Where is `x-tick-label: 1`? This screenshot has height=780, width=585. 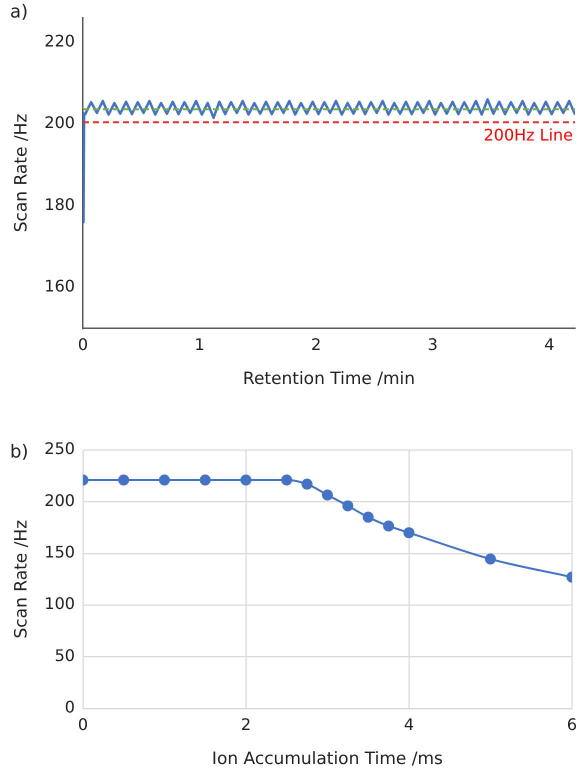
x-tick-label: 1 is located at coordinates (199, 344).